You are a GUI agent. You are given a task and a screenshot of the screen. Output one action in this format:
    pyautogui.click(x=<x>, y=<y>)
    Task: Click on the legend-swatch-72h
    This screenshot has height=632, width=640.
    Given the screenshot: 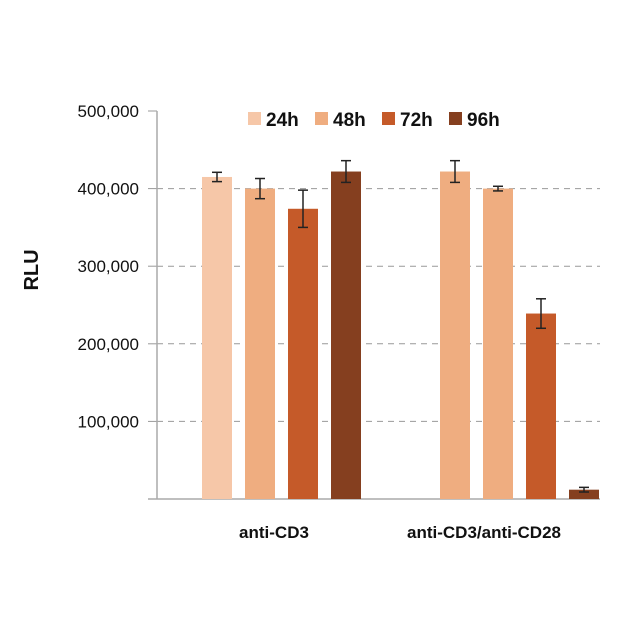 What is the action you would take?
    pyautogui.click(x=388, y=118)
    